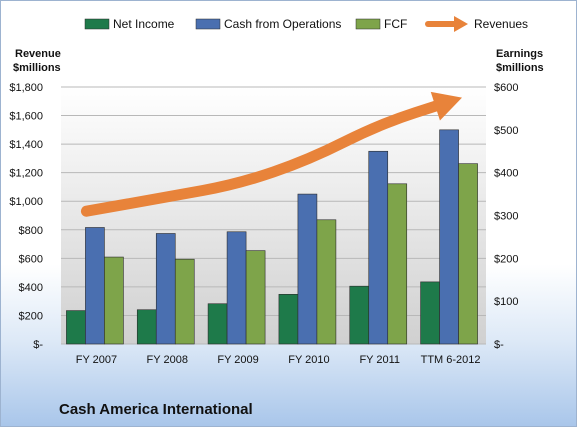 The height and width of the screenshot is (427, 577). I want to click on bar-fcf-ttm-6-2012, so click(468, 254).